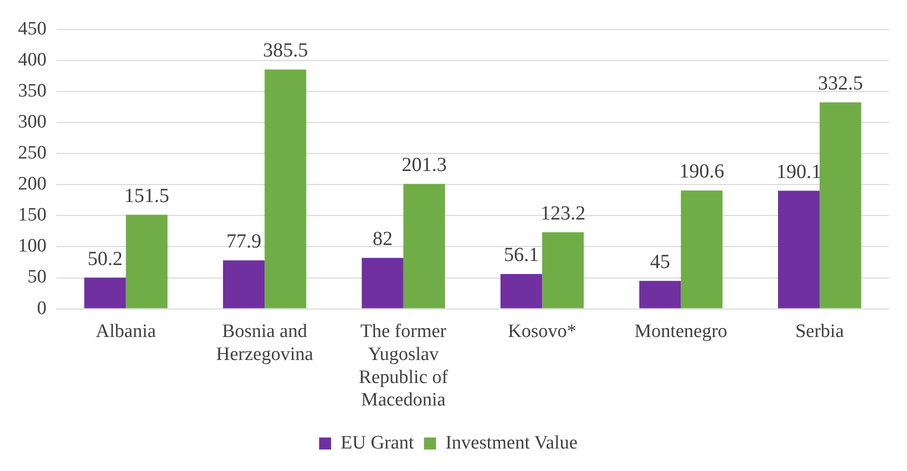  Describe the element at coordinates (660, 262) in the screenshot. I see `data-label: 45` at that location.